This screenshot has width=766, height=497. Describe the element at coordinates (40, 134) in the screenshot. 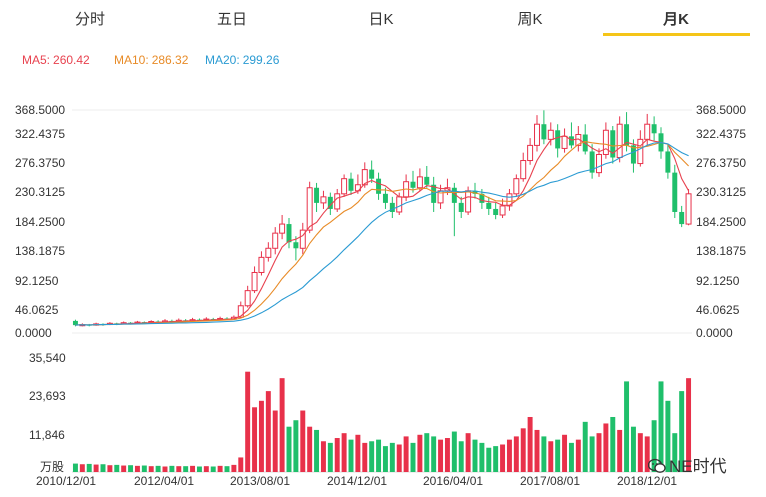

I see `price-tick-left: 322.4375` at that location.